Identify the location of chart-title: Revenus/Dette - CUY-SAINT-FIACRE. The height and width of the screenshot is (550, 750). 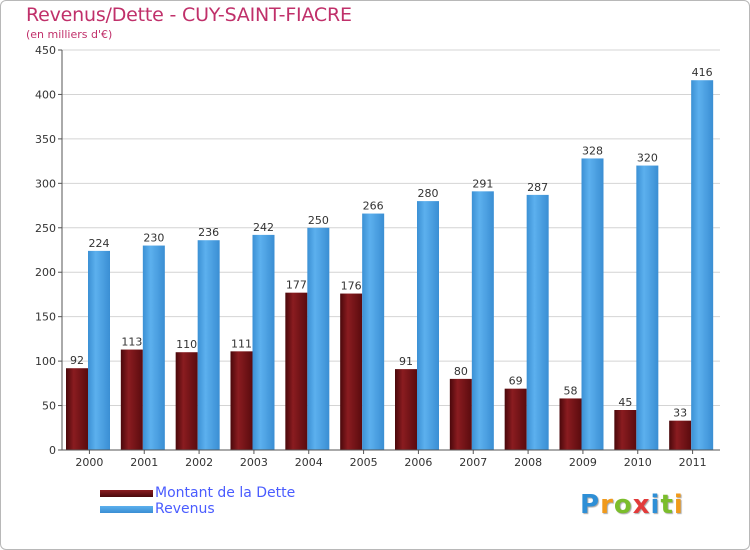
(189, 15).